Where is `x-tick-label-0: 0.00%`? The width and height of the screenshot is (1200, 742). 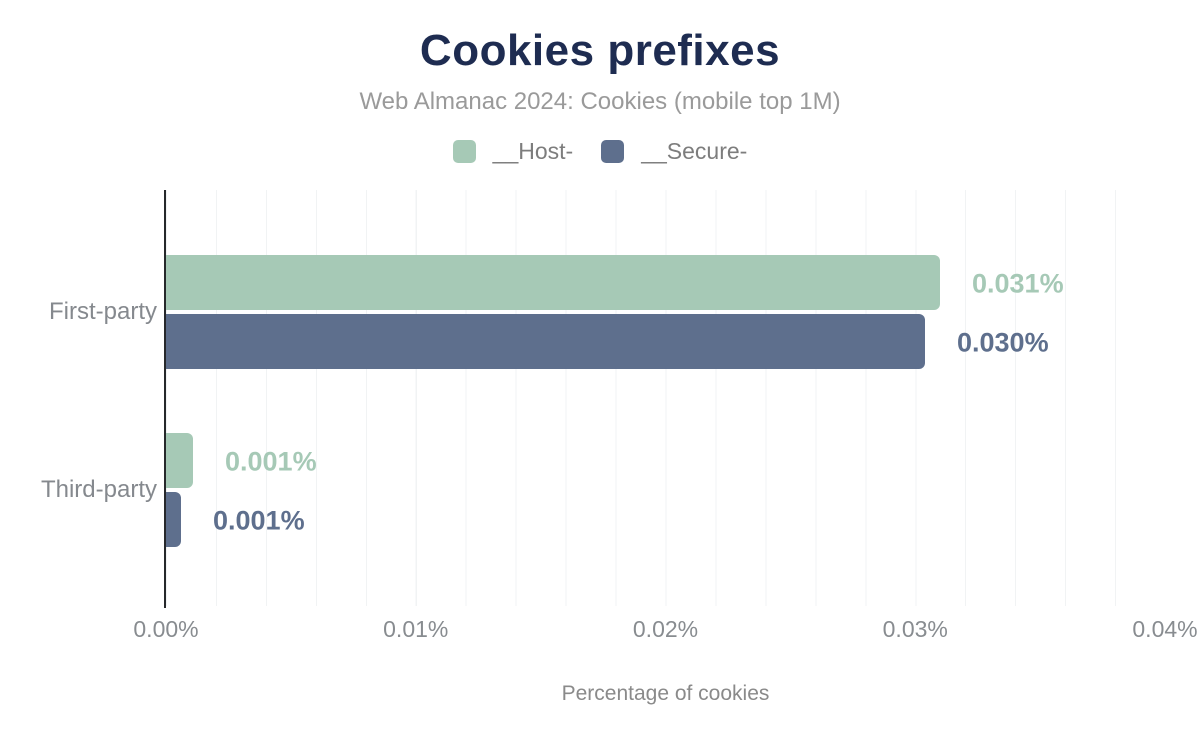
x-tick-label-0: 0.00% is located at coordinates (166, 629).